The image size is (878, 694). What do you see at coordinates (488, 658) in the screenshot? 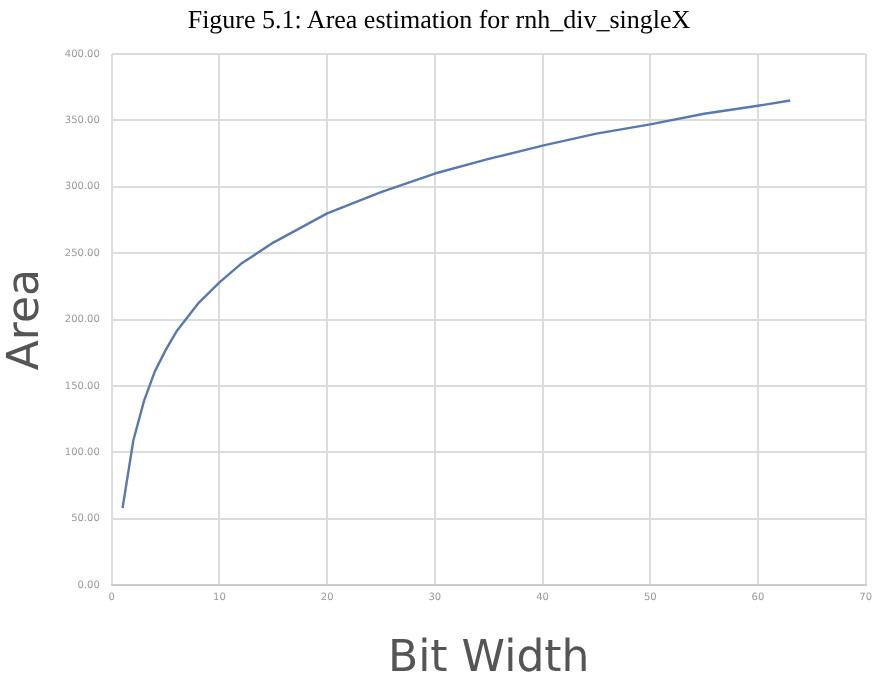
I see `x-axis-title: Bit Width` at bounding box center [488, 658].